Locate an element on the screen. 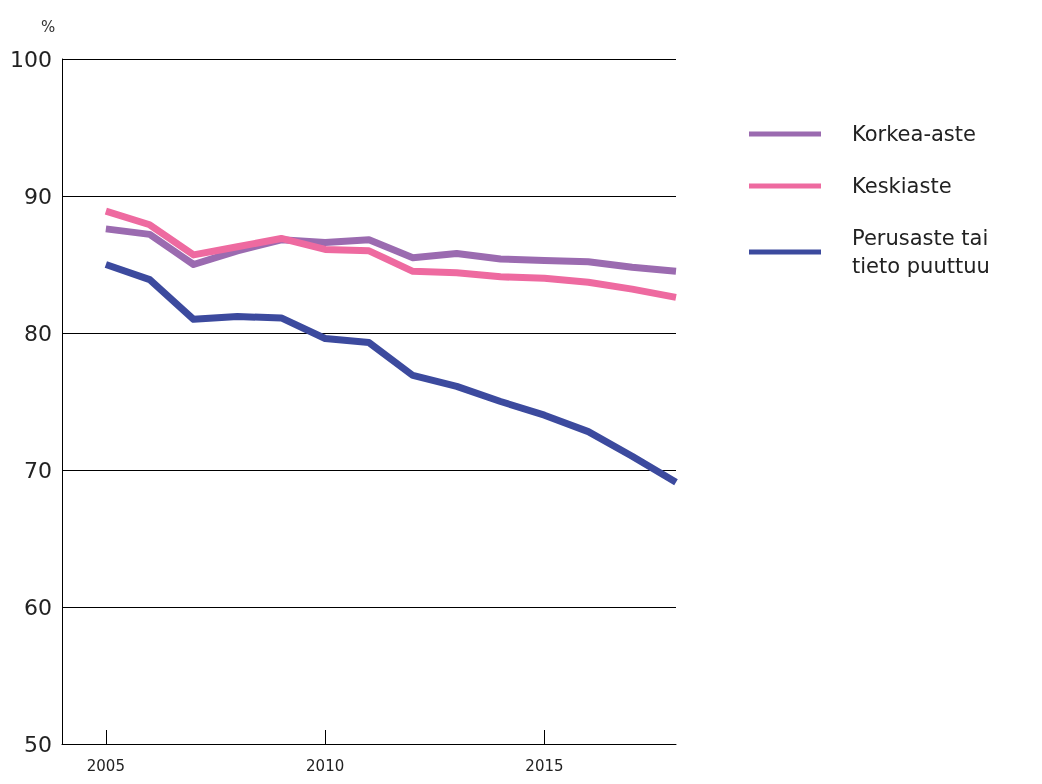  y-tick-label: 60 is located at coordinates (38, 607).